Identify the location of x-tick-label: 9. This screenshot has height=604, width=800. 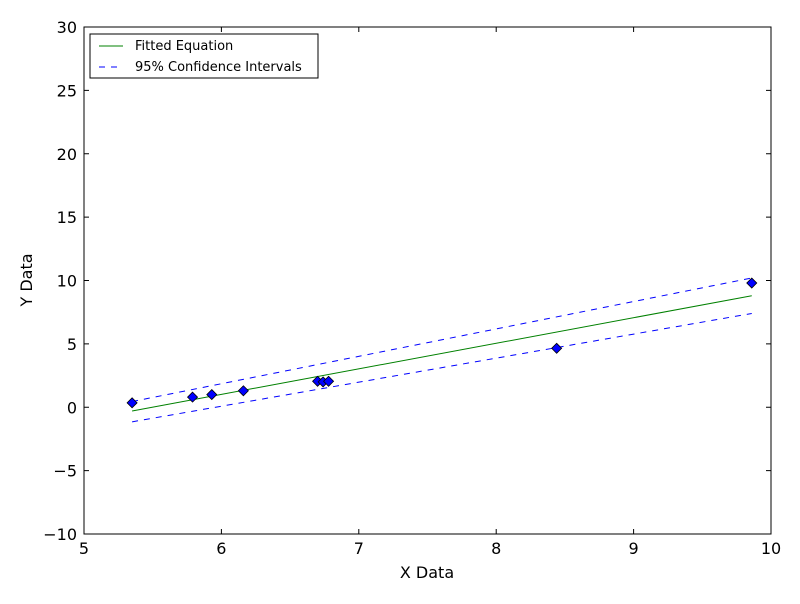
(634, 548).